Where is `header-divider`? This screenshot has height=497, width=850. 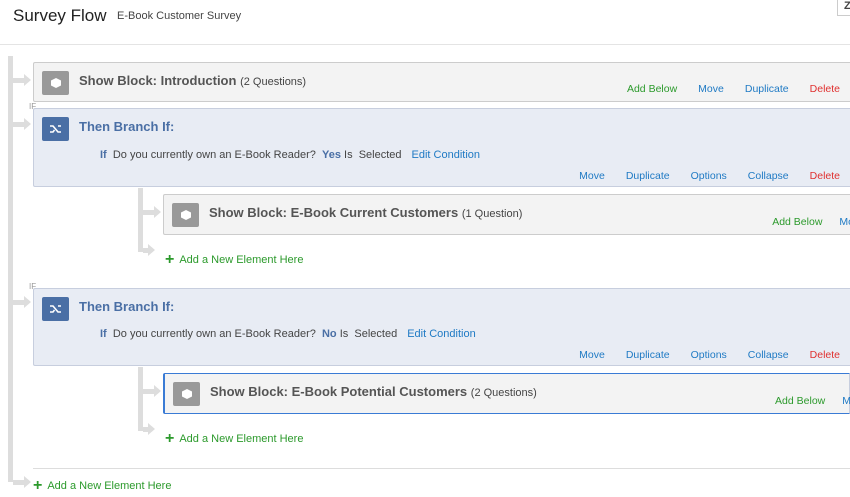 header-divider is located at coordinates (425, 44).